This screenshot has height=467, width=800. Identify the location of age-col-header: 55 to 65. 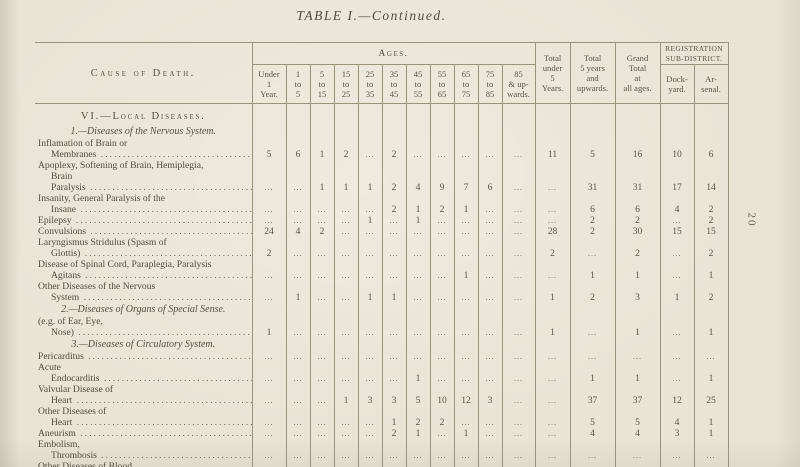
(441, 84).